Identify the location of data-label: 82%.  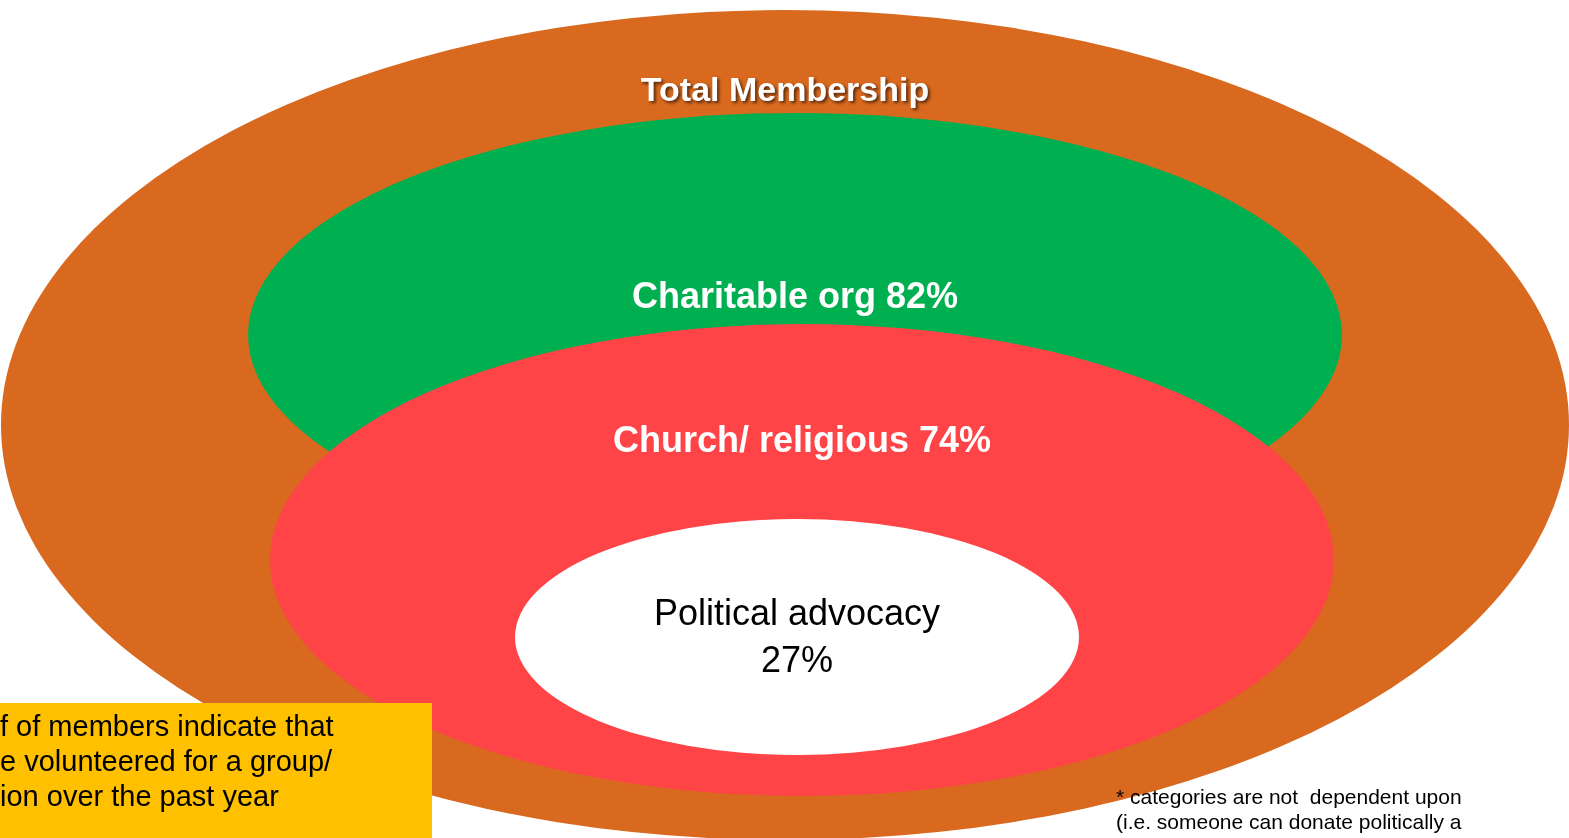
(922, 295).